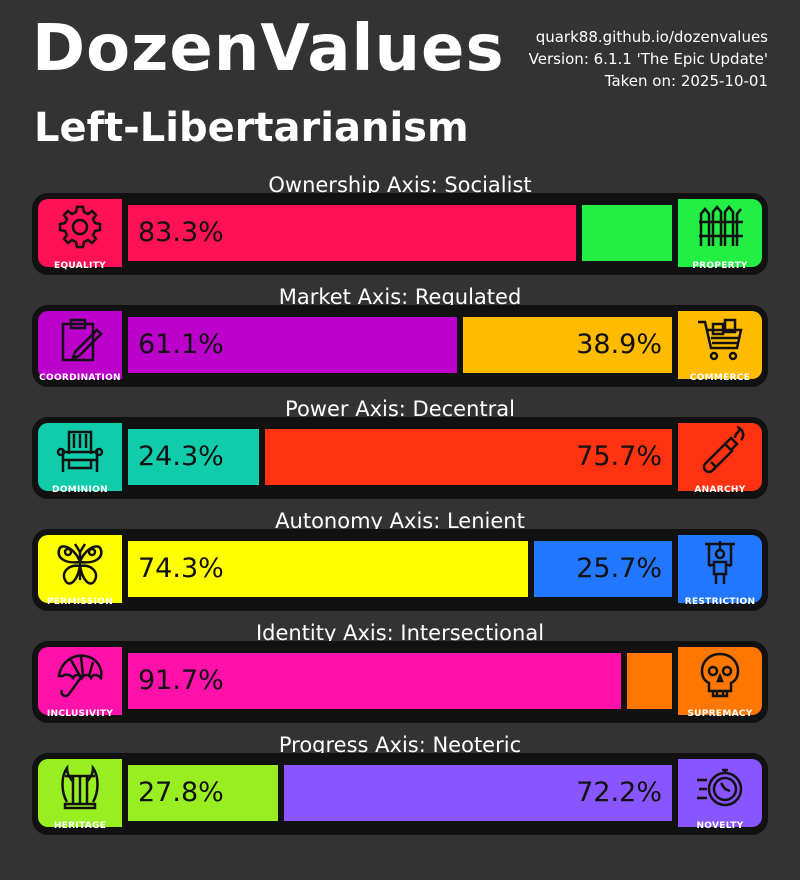 This screenshot has width=800, height=880. I want to click on right-pole-label: RESTRICTION, so click(720, 602).